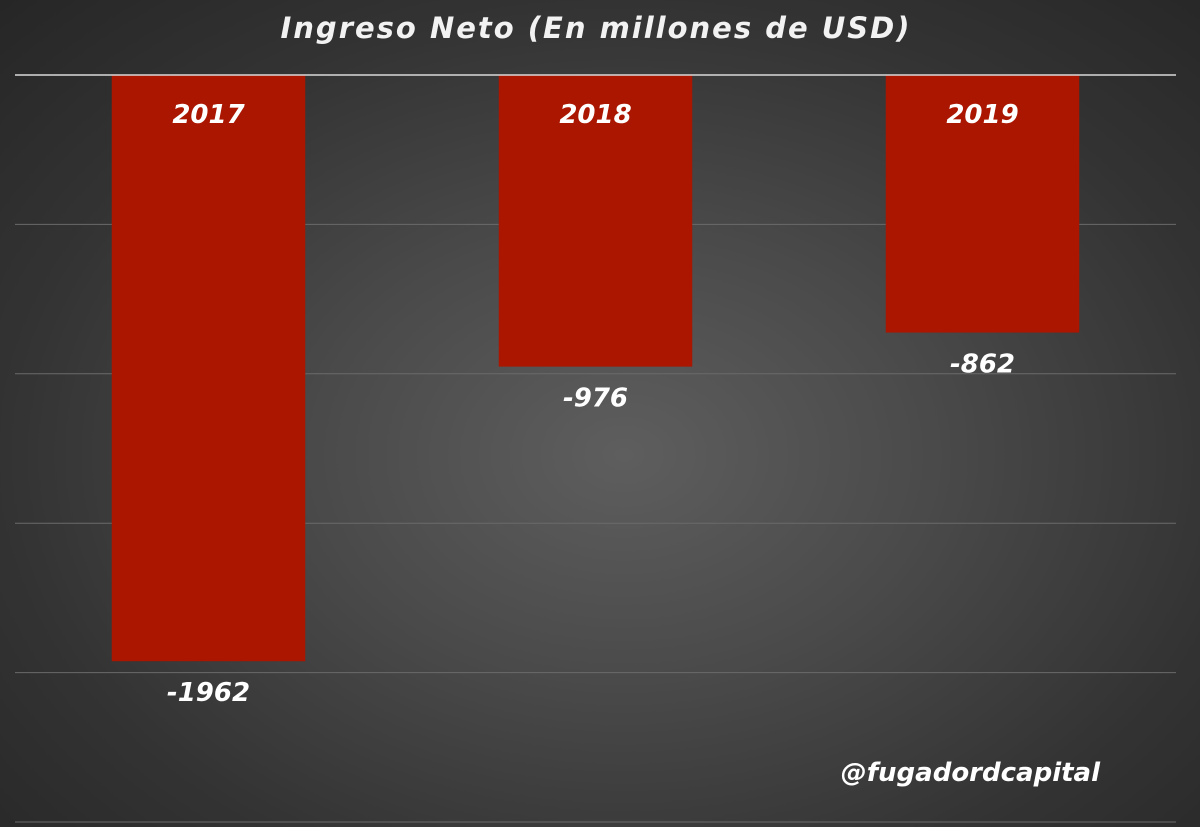 Image resolution: width=1200 pixels, height=827 pixels. I want to click on bar-2019, so click(982, 204).